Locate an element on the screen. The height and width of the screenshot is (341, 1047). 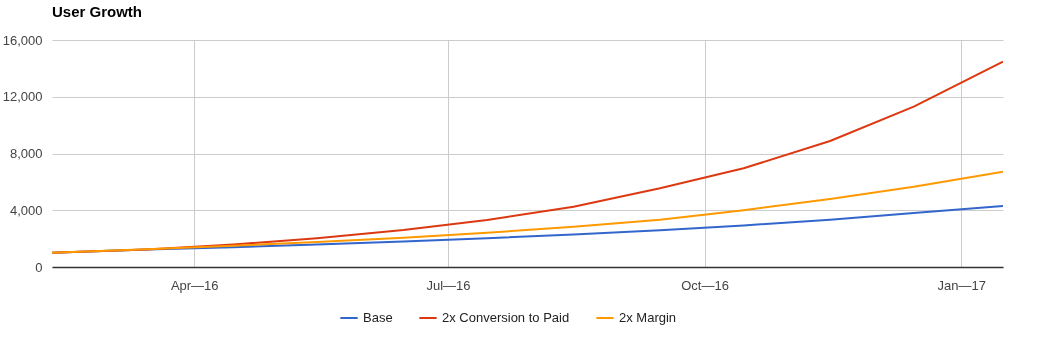
y-tick-label: 0 is located at coordinates (39, 267).